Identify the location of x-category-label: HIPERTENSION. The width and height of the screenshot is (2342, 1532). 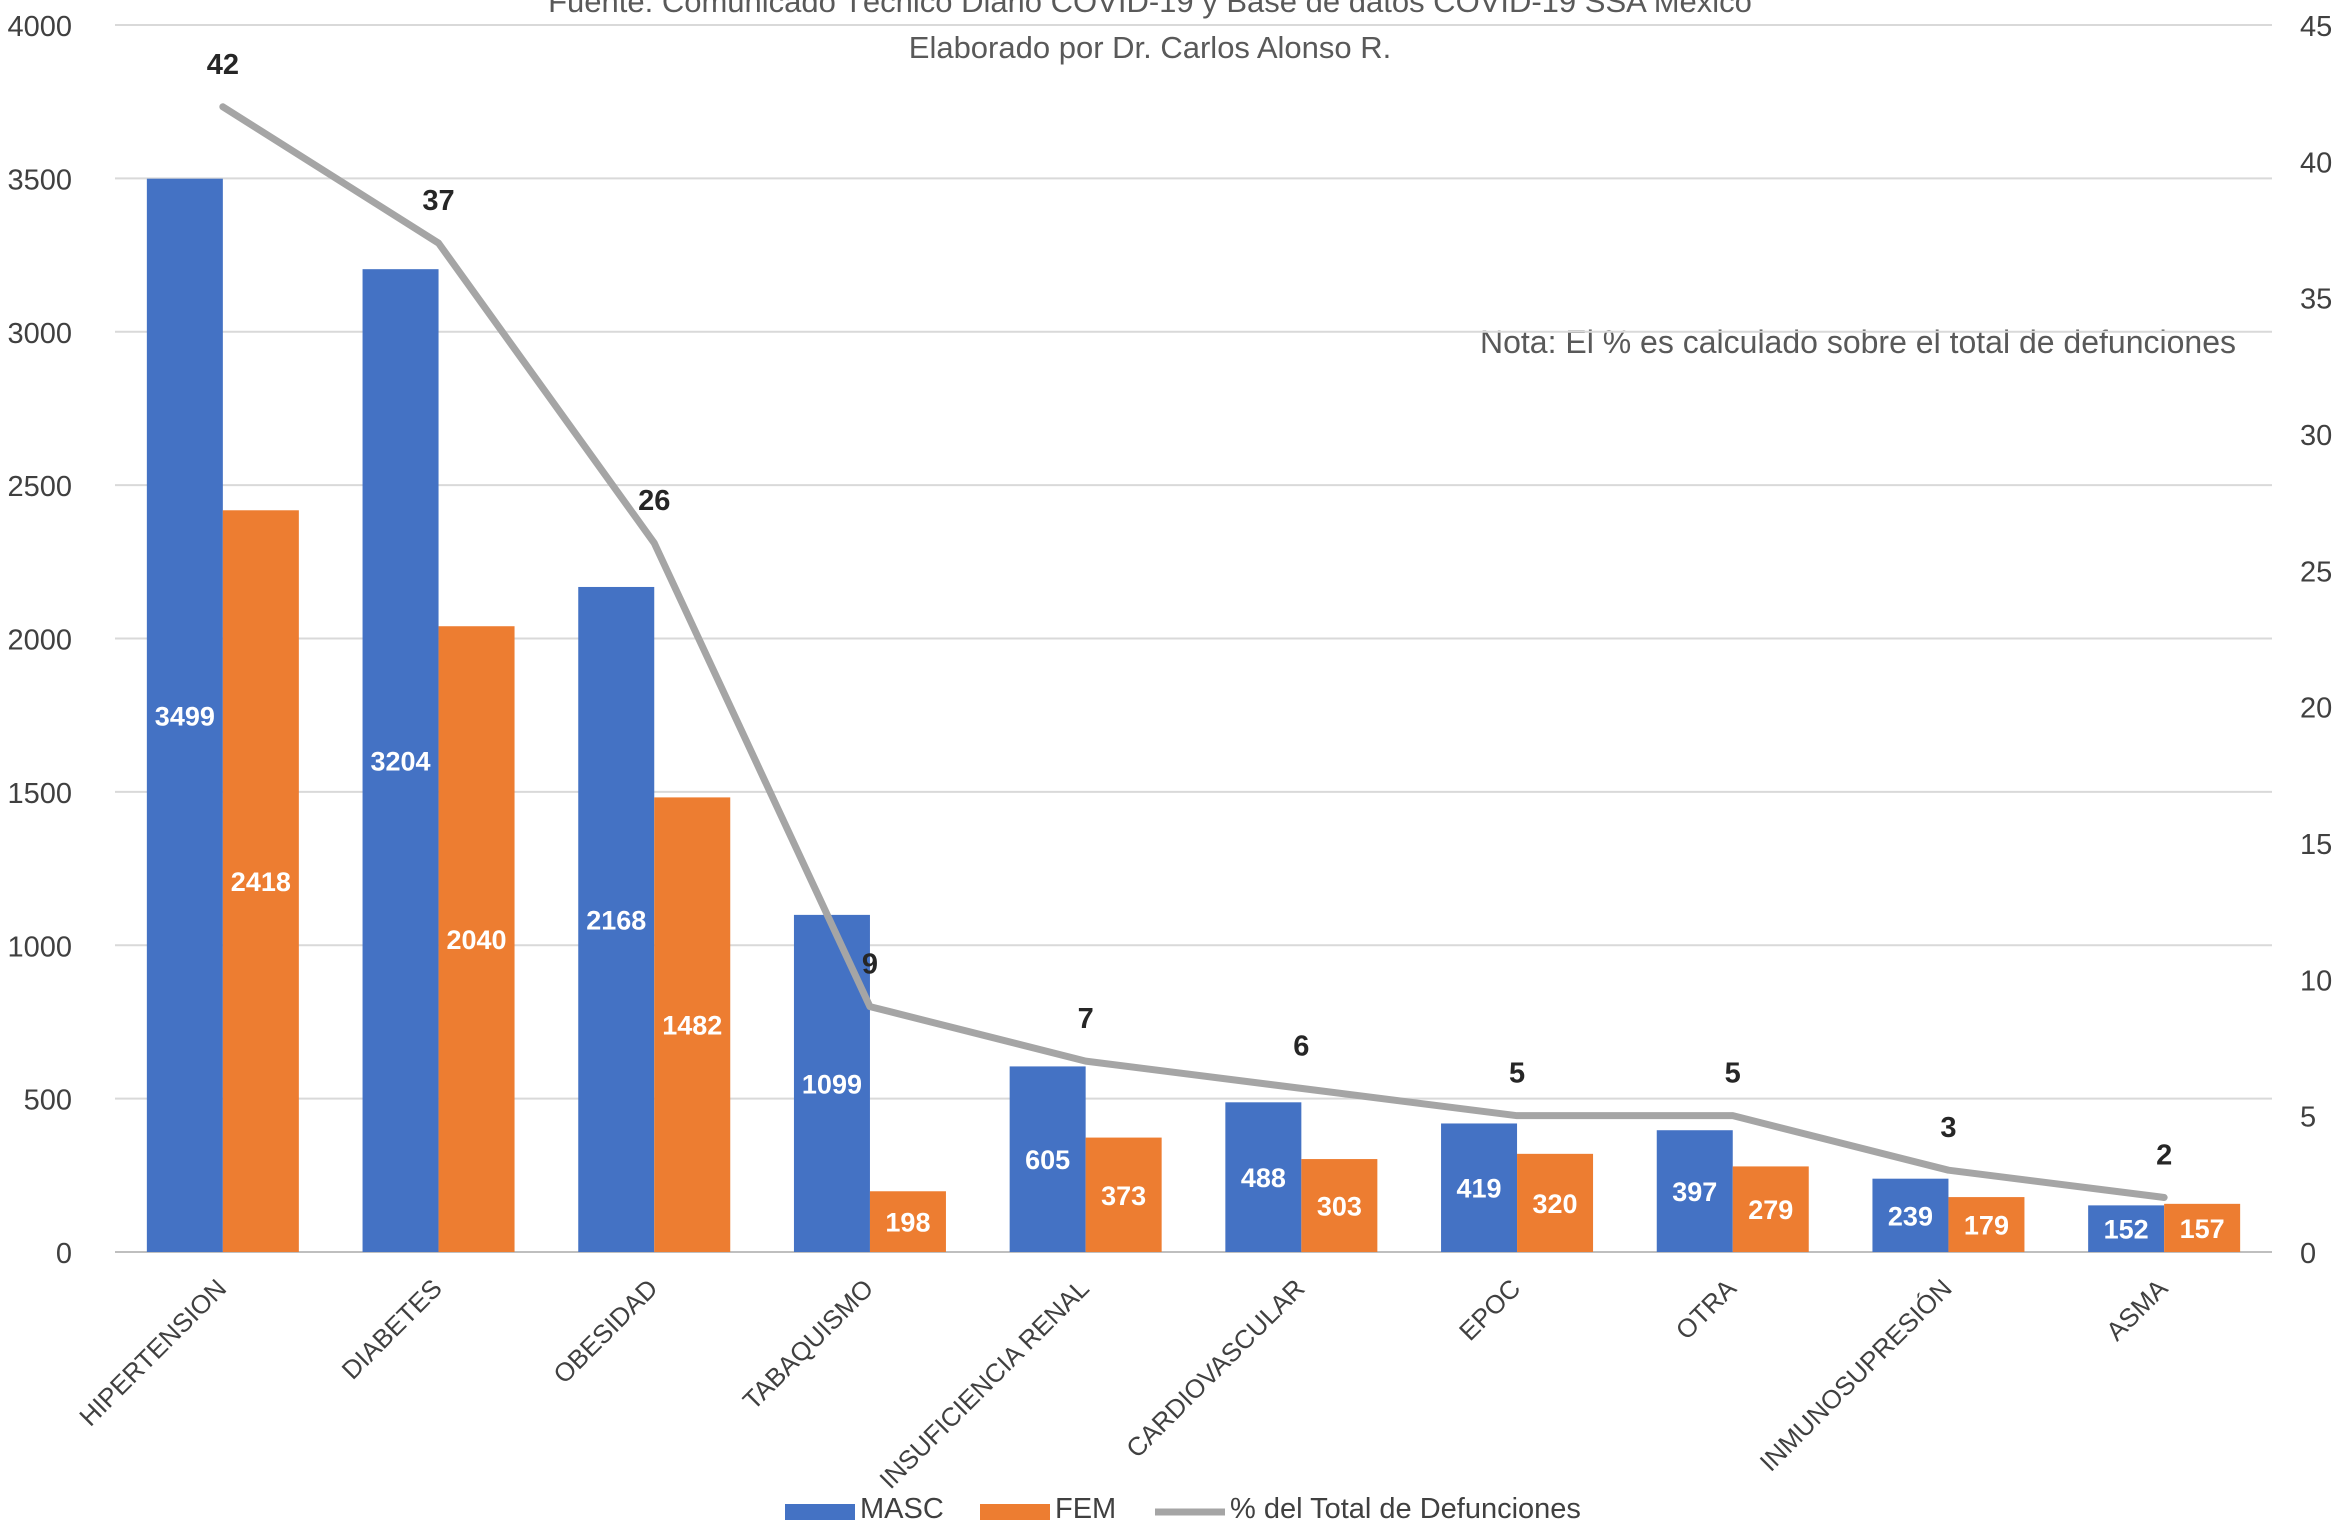
(152, 1352).